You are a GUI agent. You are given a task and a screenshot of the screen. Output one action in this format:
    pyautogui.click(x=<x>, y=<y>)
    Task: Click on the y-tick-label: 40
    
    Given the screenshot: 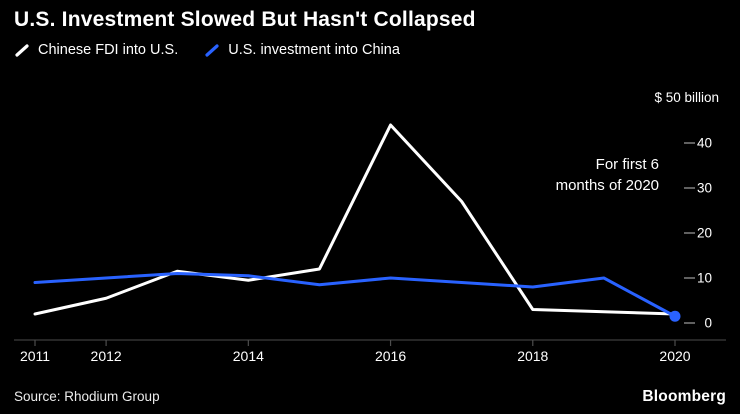 What is the action you would take?
    pyautogui.click(x=704, y=143)
    